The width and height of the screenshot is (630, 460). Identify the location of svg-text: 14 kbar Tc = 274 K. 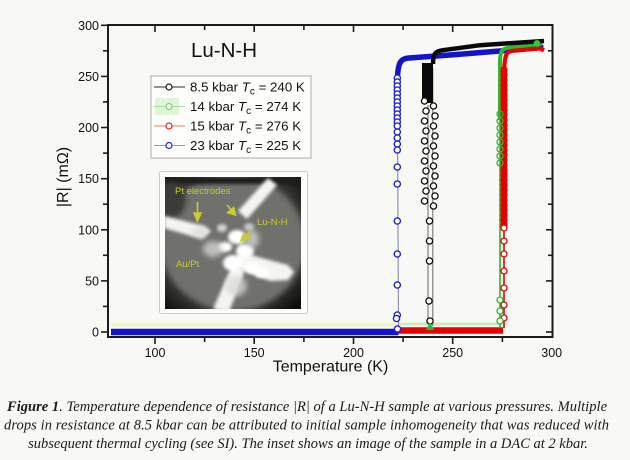
(245, 108).